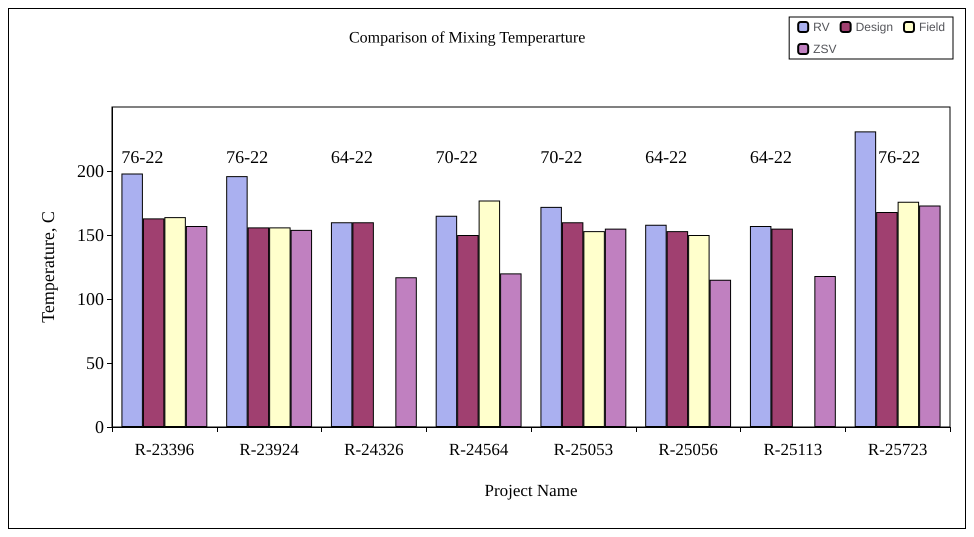 This screenshot has width=974, height=537. Describe the element at coordinates (792, 449) in the screenshot. I see `x-tick-label: R-25113` at that location.